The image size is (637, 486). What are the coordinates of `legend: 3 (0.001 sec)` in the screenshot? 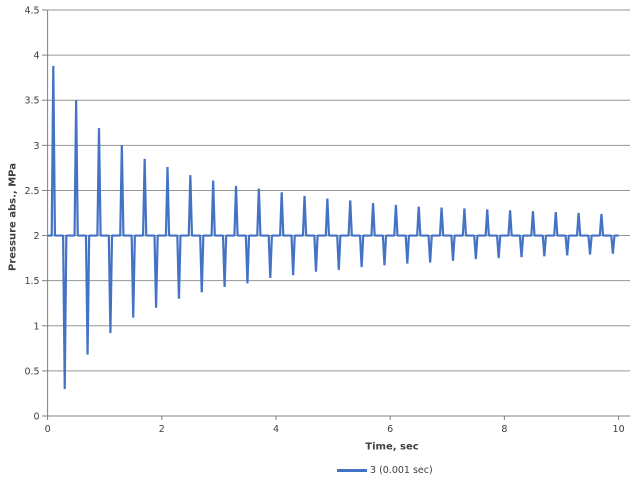 It's located at (385, 470).